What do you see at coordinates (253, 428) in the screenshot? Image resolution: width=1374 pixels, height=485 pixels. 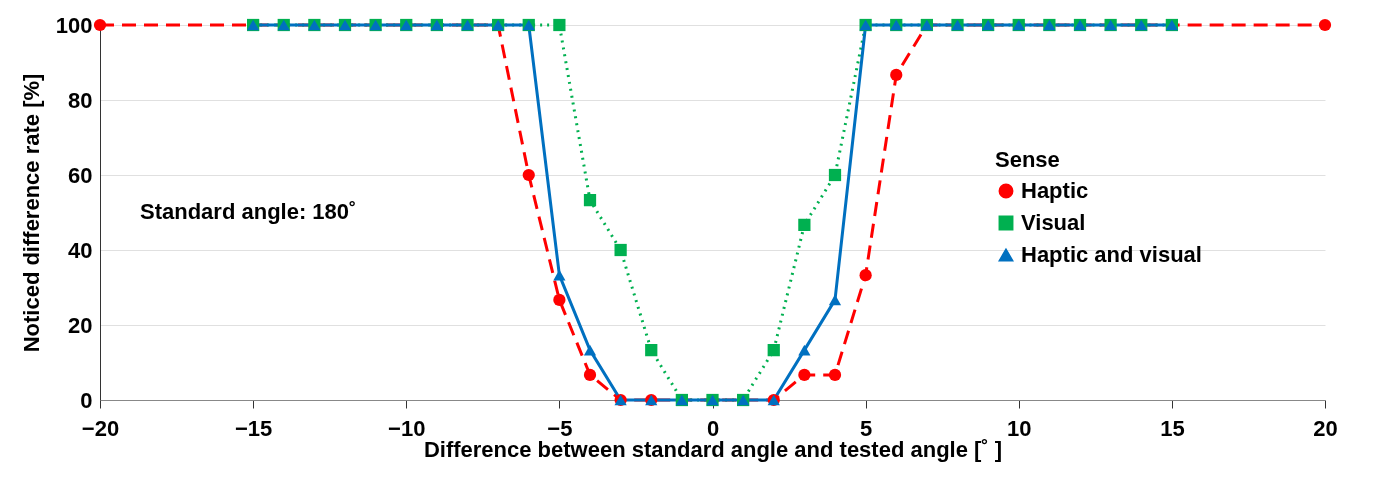 I see `x-tick-label: −15` at bounding box center [253, 428].